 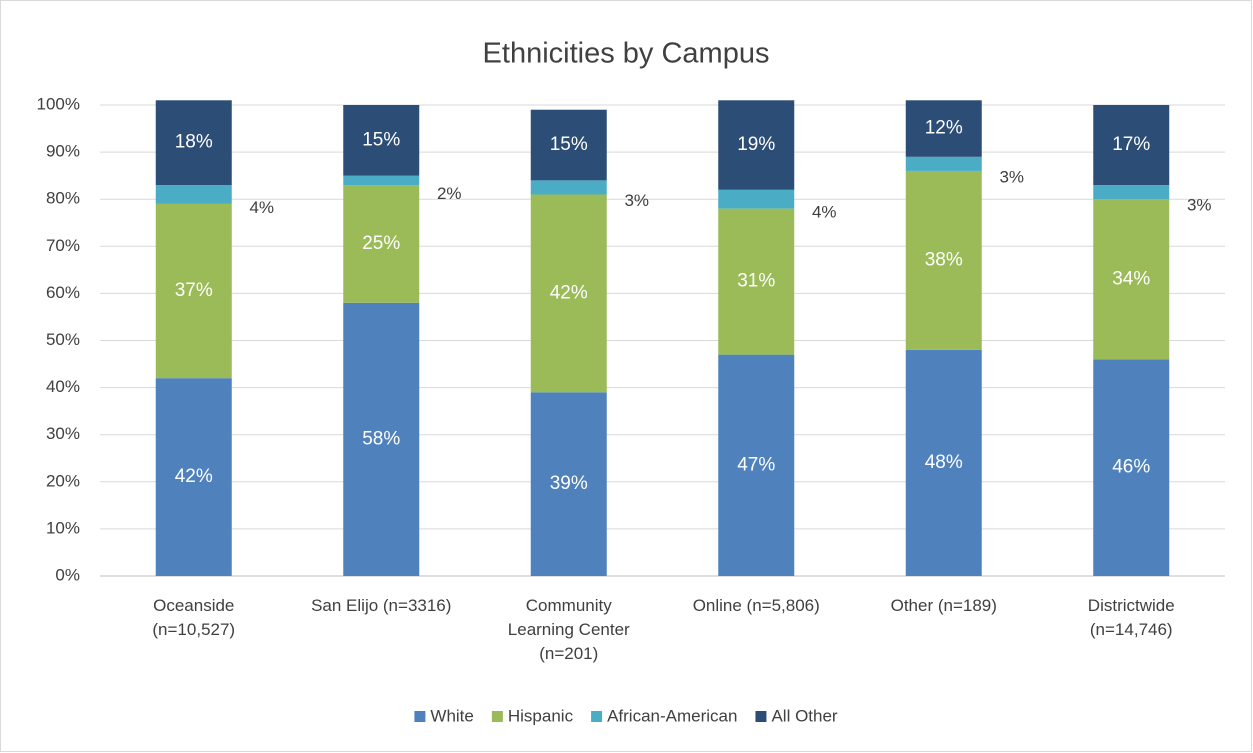 What do you see at coordinates (63, 151) in the screenshot?
I see `y-tick-label: 90%` at bounding box center [63, 151].